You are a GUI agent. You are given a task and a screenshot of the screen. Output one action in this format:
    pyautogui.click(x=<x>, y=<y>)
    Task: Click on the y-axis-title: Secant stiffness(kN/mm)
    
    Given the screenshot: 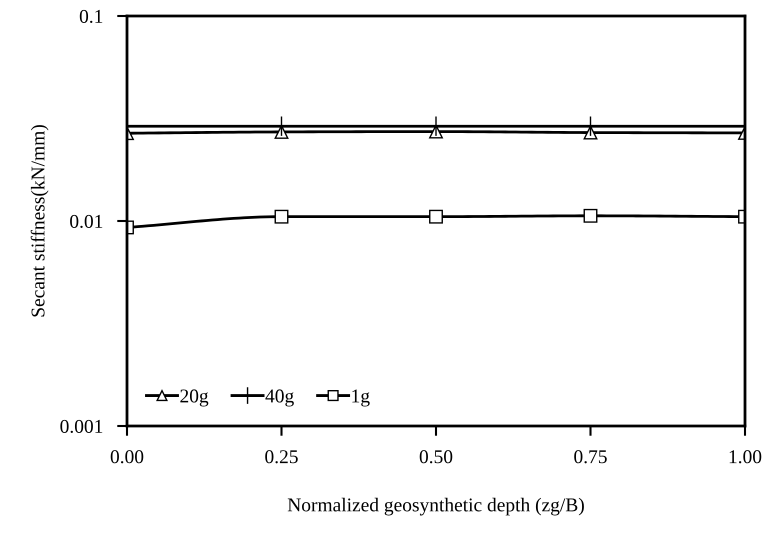 What is the action you would take?
    pyautogui.click(x=39, y=220)
    